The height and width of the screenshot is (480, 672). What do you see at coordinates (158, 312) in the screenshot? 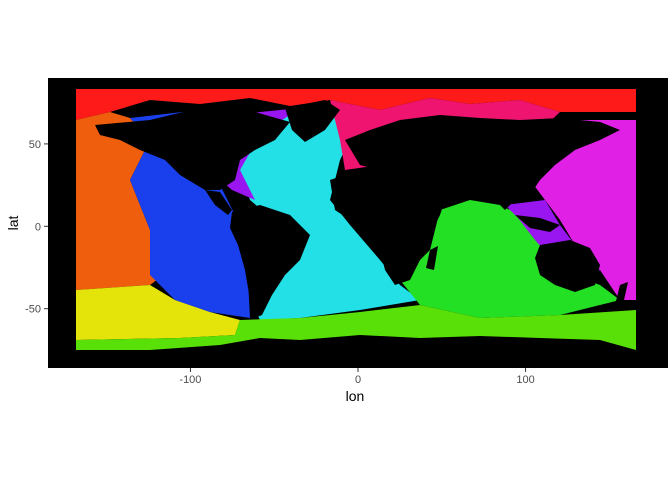
I see `region-south-pacific` at bounding box center [158, 312].